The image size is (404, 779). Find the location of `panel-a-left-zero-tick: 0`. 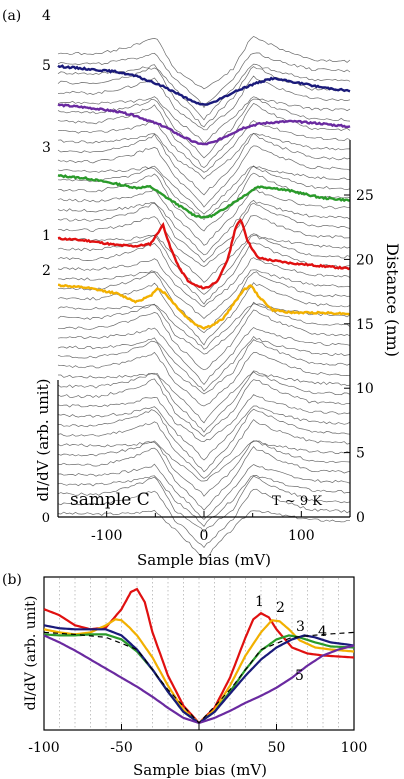

panel-a-left-zero-tick: 0 is located at coordinates (46, 518).